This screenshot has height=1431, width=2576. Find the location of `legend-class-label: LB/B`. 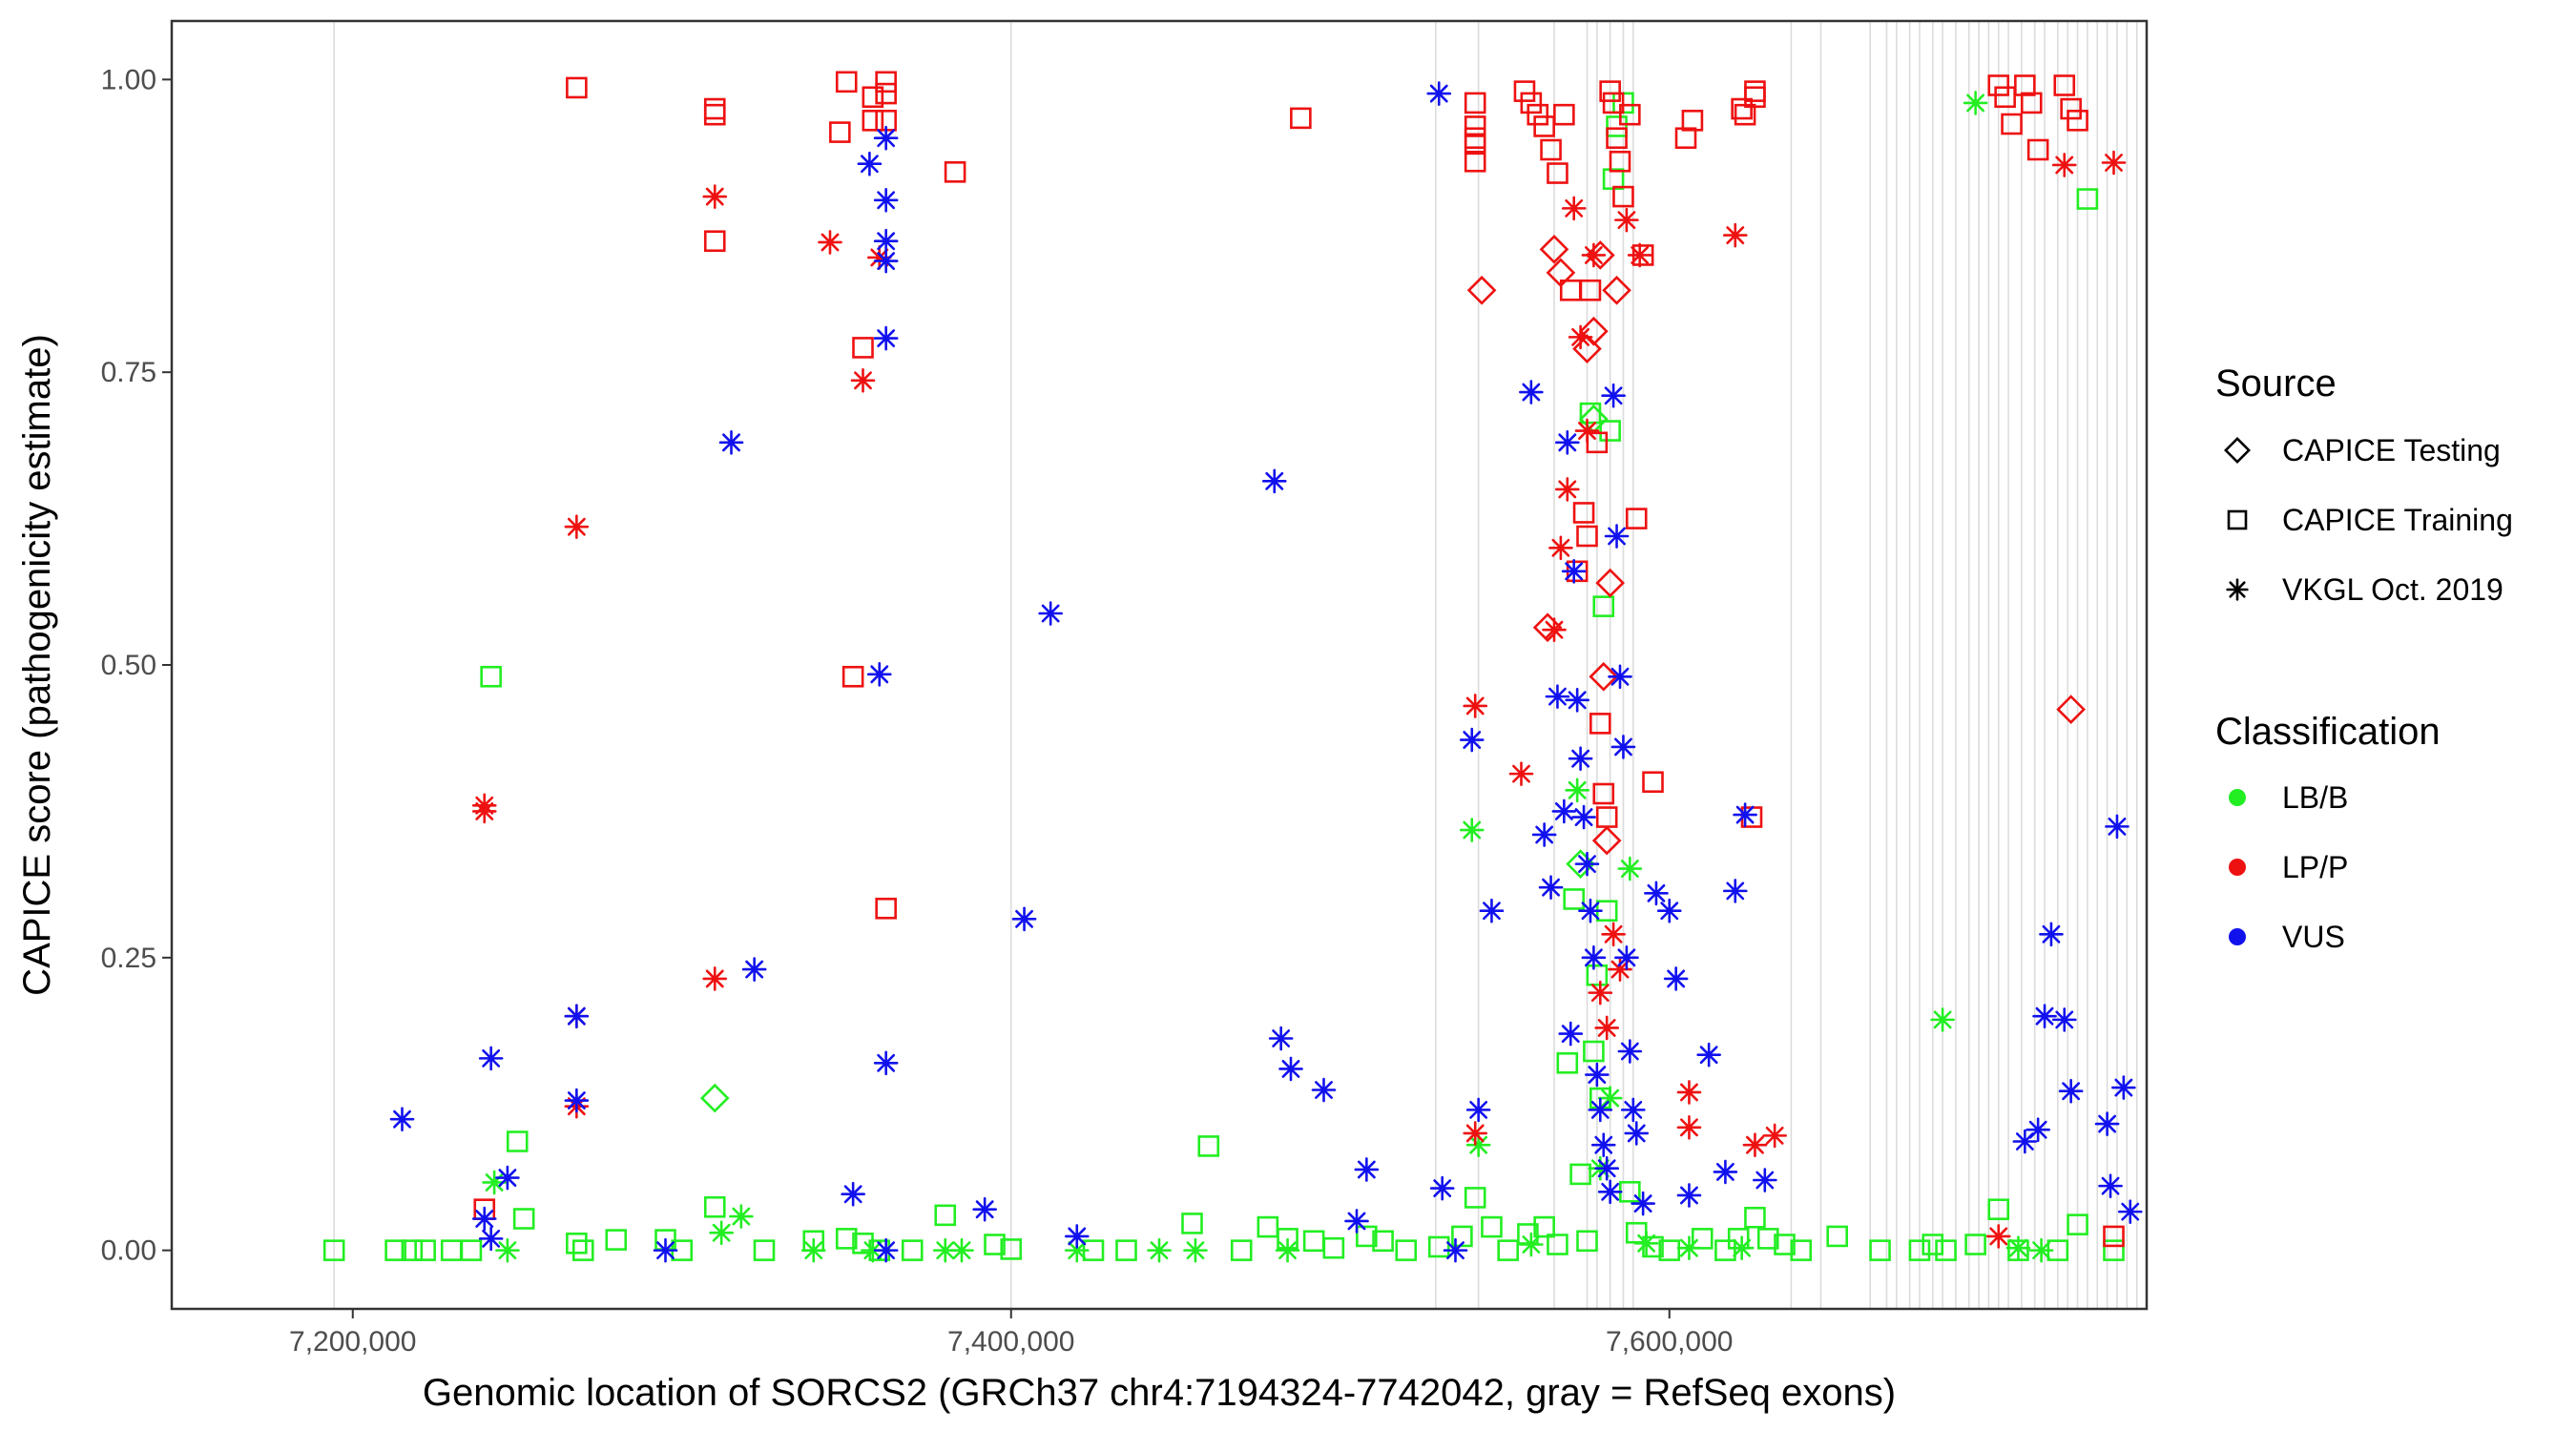

legend-class-label: LB/B is located at coordinates (2315, 797).